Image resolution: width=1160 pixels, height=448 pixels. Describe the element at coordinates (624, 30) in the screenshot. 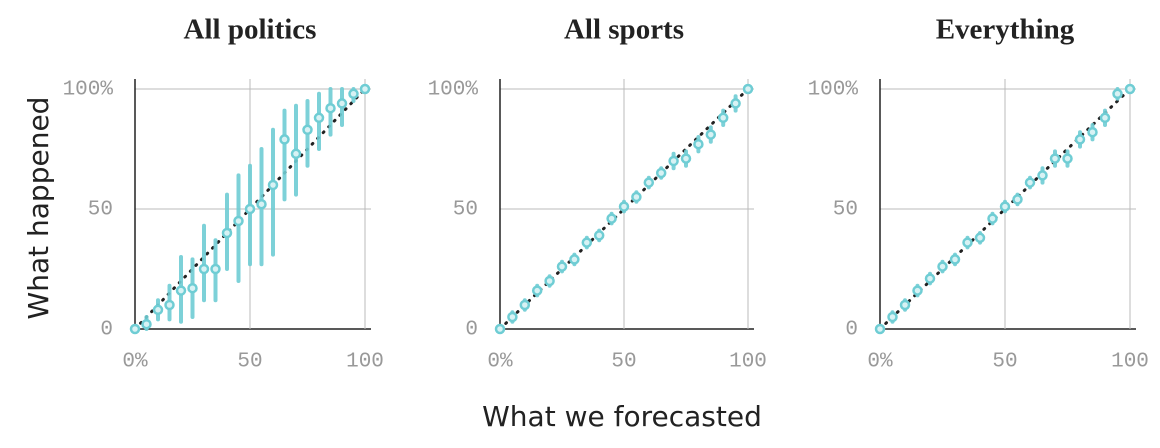

I see `chart-title: All sports` at that location.